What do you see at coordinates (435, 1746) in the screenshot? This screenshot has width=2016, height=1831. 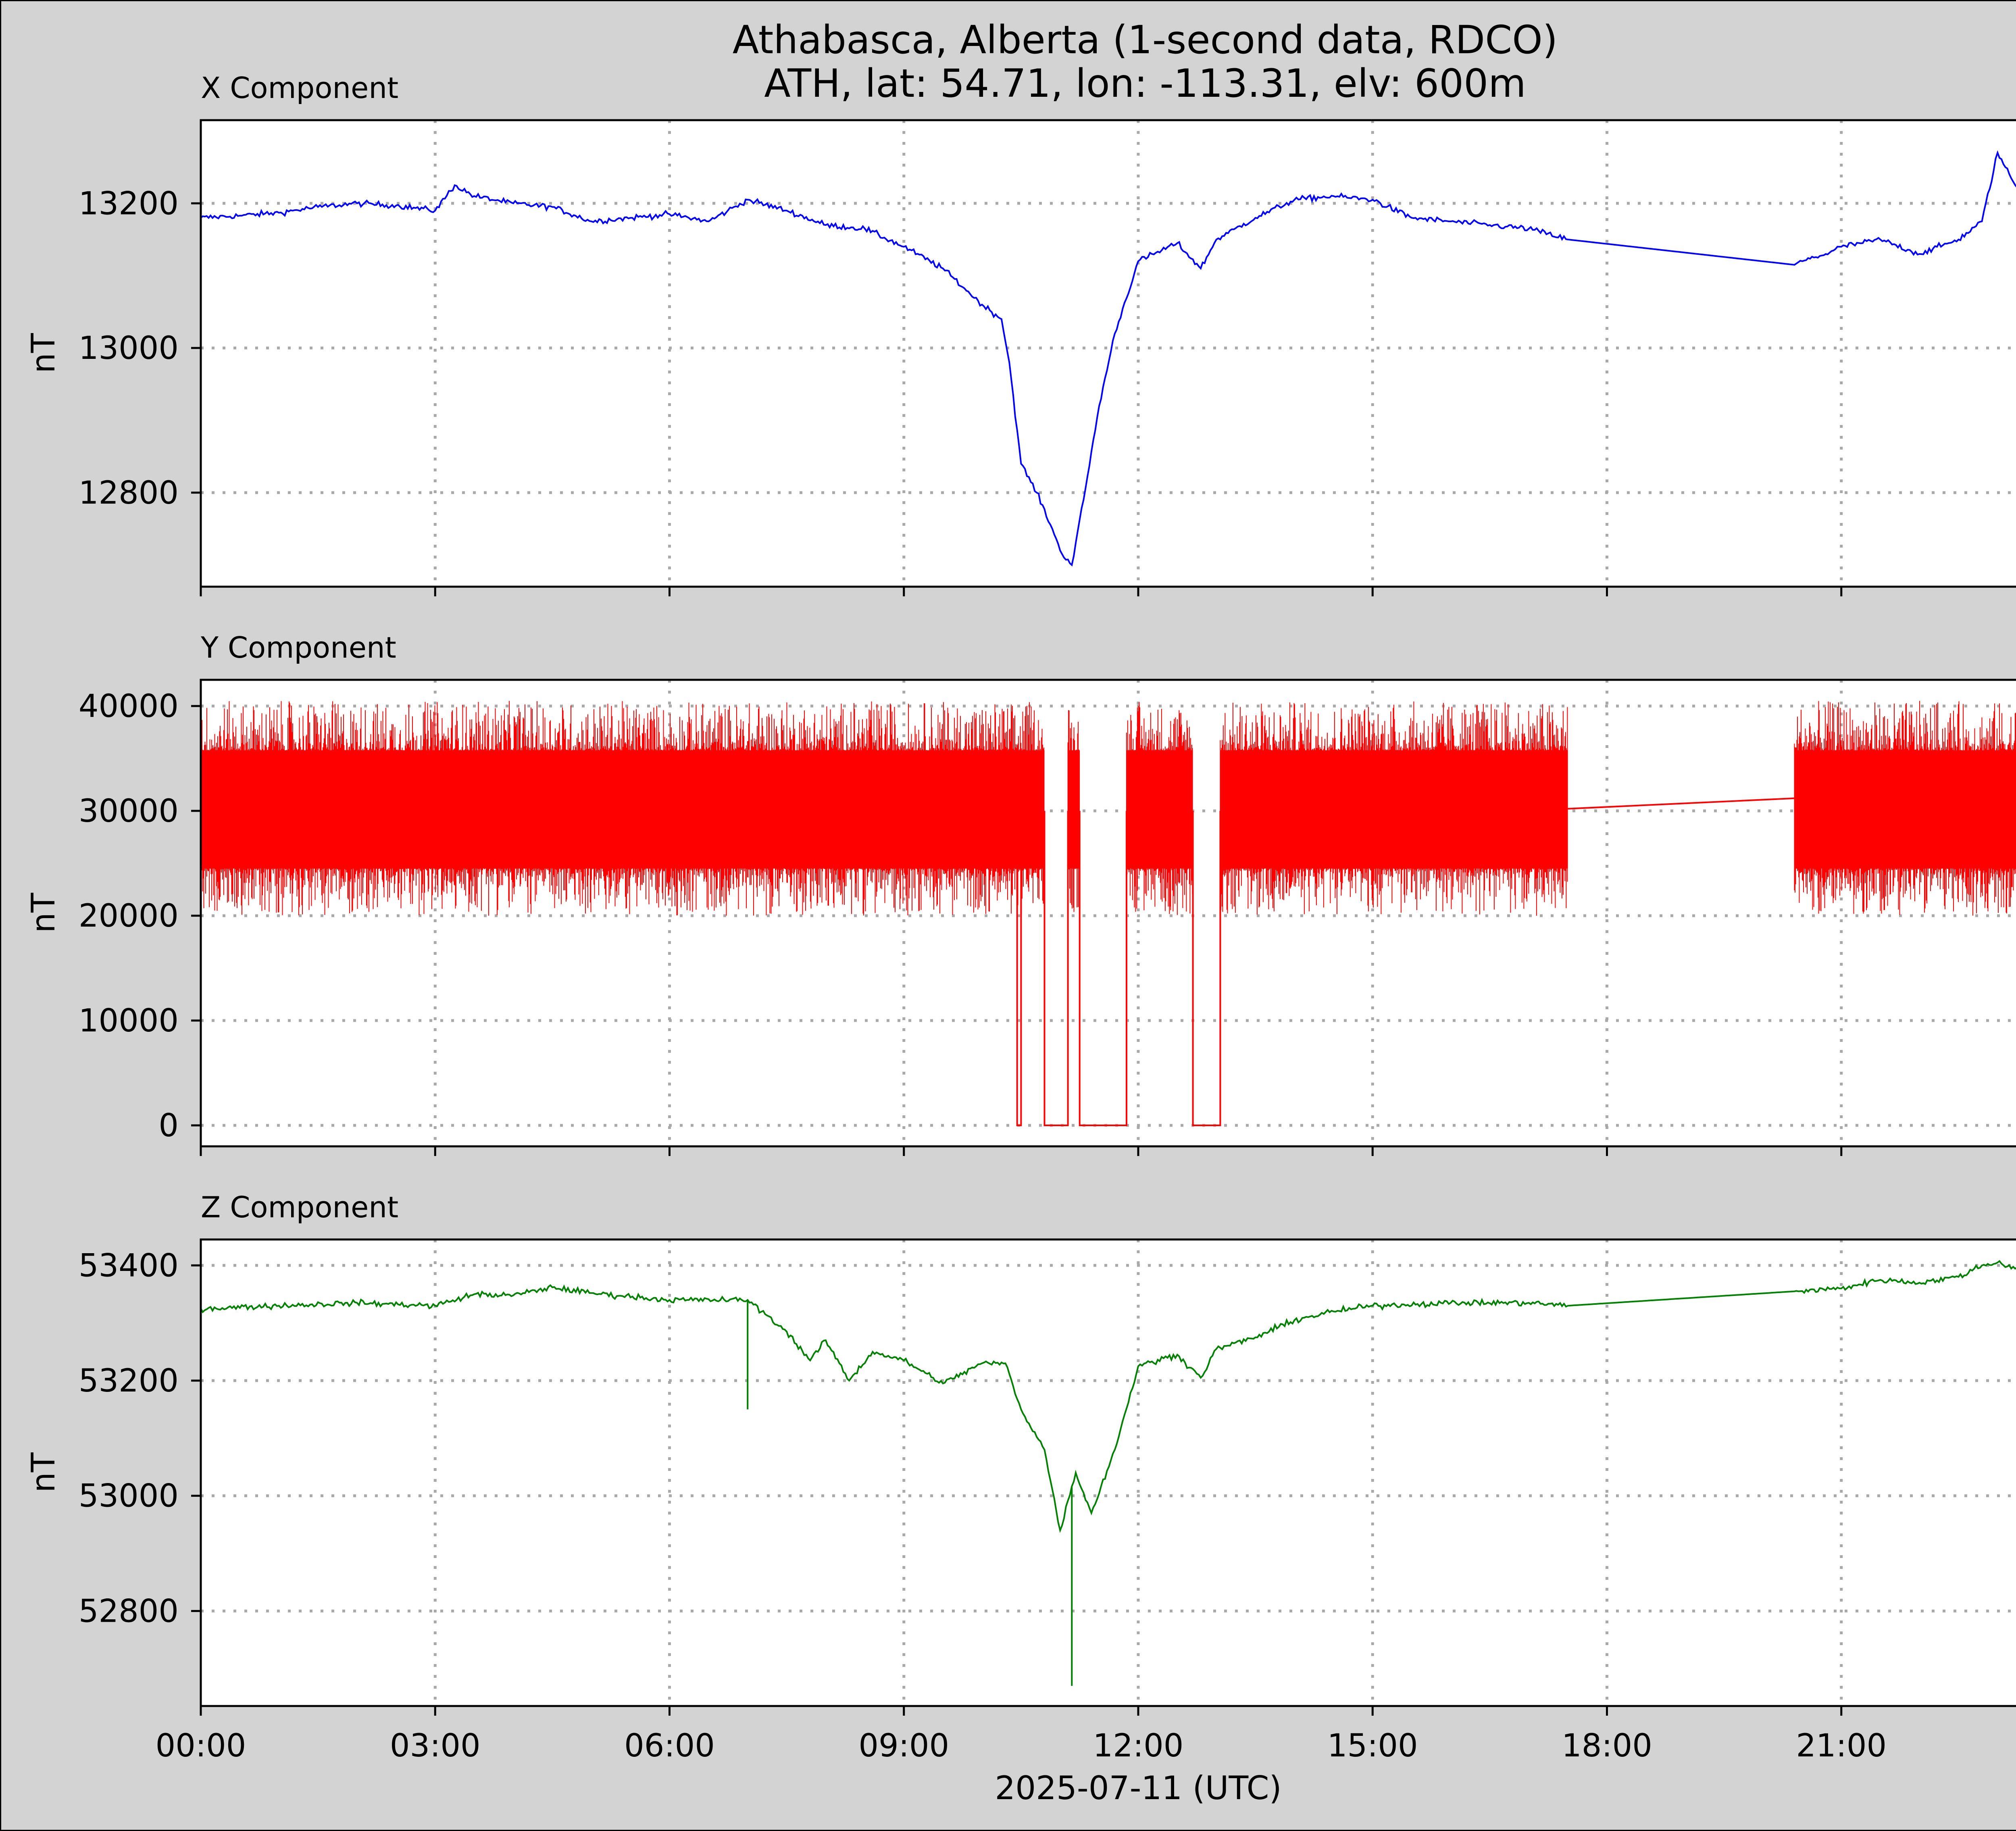 I see `x-axis-tick-label: 03:00` at bounding box center [435, 1746].